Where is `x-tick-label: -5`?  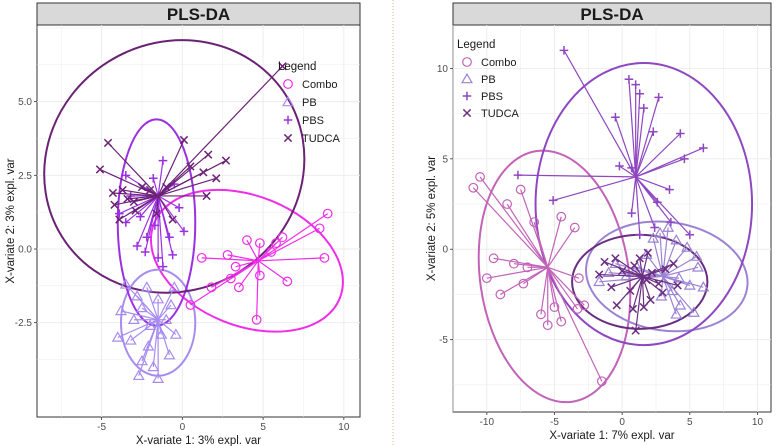 x-tick-label: -5 is located at coordinates (101, 427).